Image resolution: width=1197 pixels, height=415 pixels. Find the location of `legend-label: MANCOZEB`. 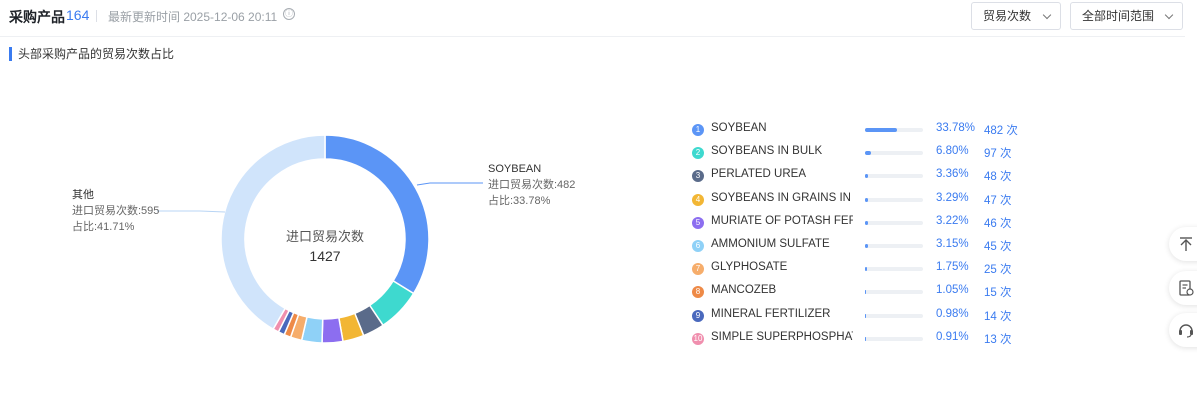

legend-label: MANCOZEB is located at coordinates (744, 290).